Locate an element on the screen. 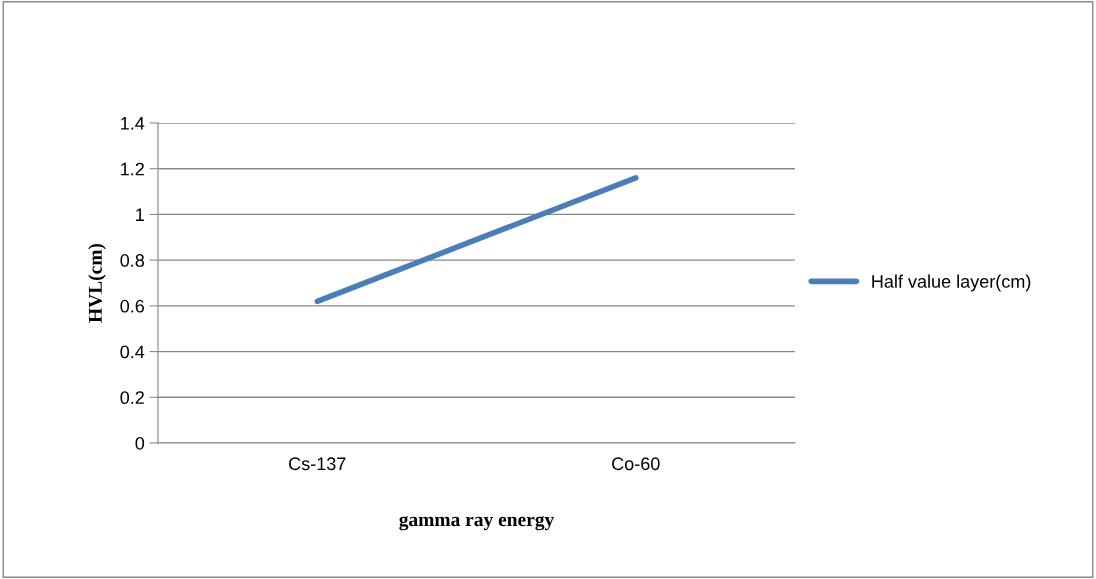 The width and height of the screenshot is (1096, 579). y-tick-label: 1 is located at coordinates (140, 214).